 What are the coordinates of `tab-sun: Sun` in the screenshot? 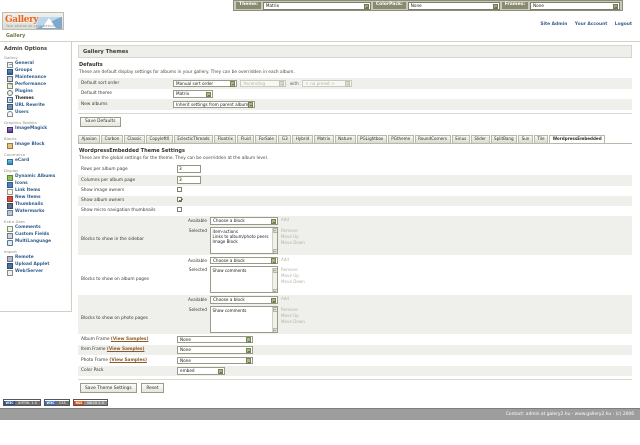 It's located at (525, 138).